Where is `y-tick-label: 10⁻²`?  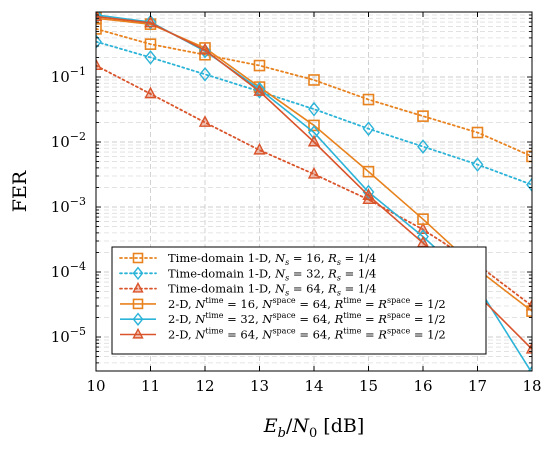 y-tick-label: 10⁻² is located at coordinates (68, 140).